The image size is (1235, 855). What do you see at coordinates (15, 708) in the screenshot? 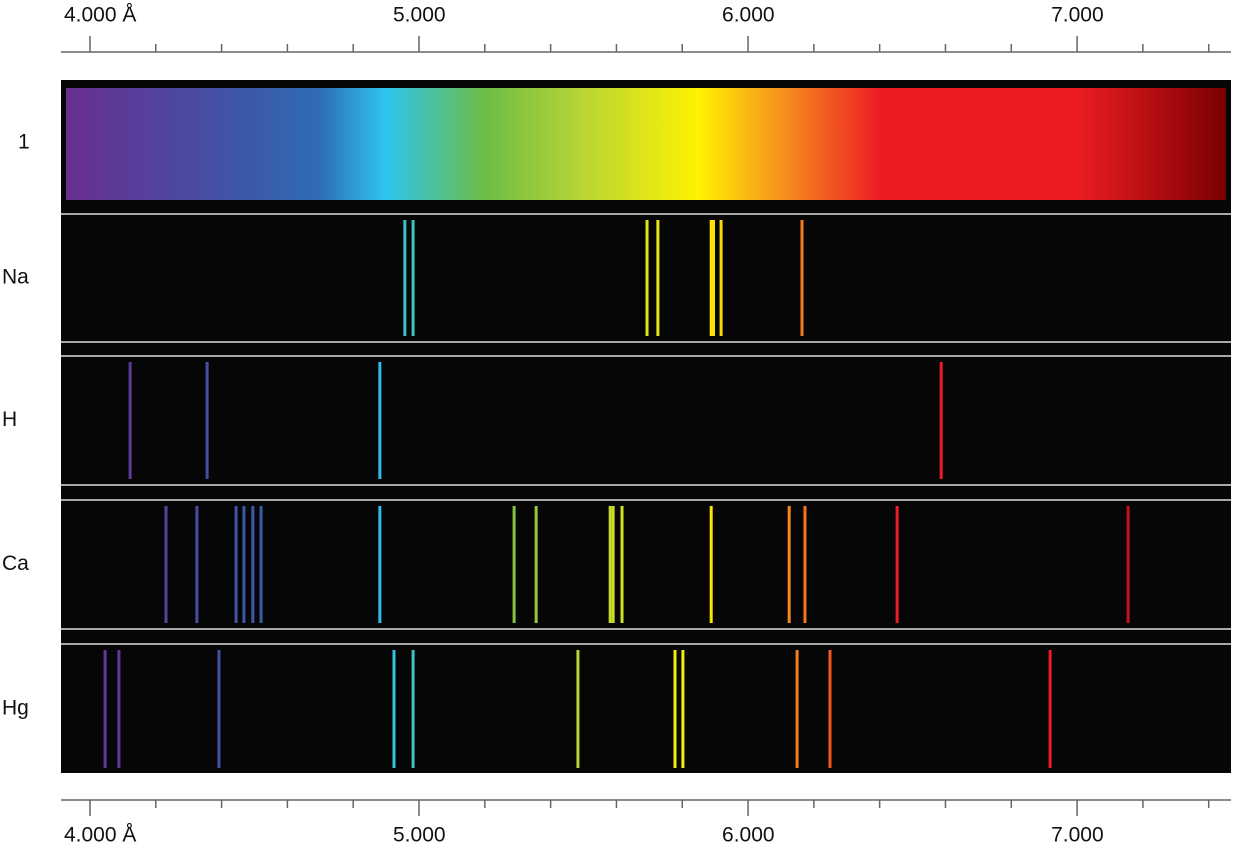
I see `row-label: Hg` at bounding box center [15, 708].